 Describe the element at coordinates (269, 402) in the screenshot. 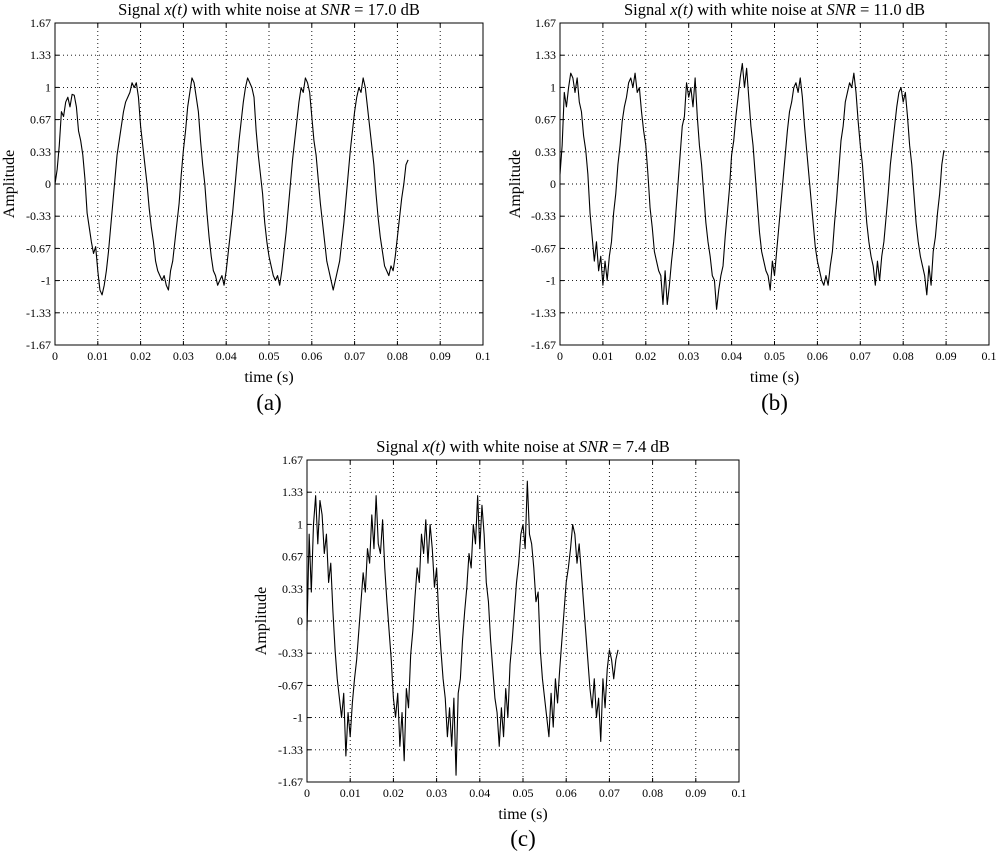

I see `panel-caption: (a)` at that location.